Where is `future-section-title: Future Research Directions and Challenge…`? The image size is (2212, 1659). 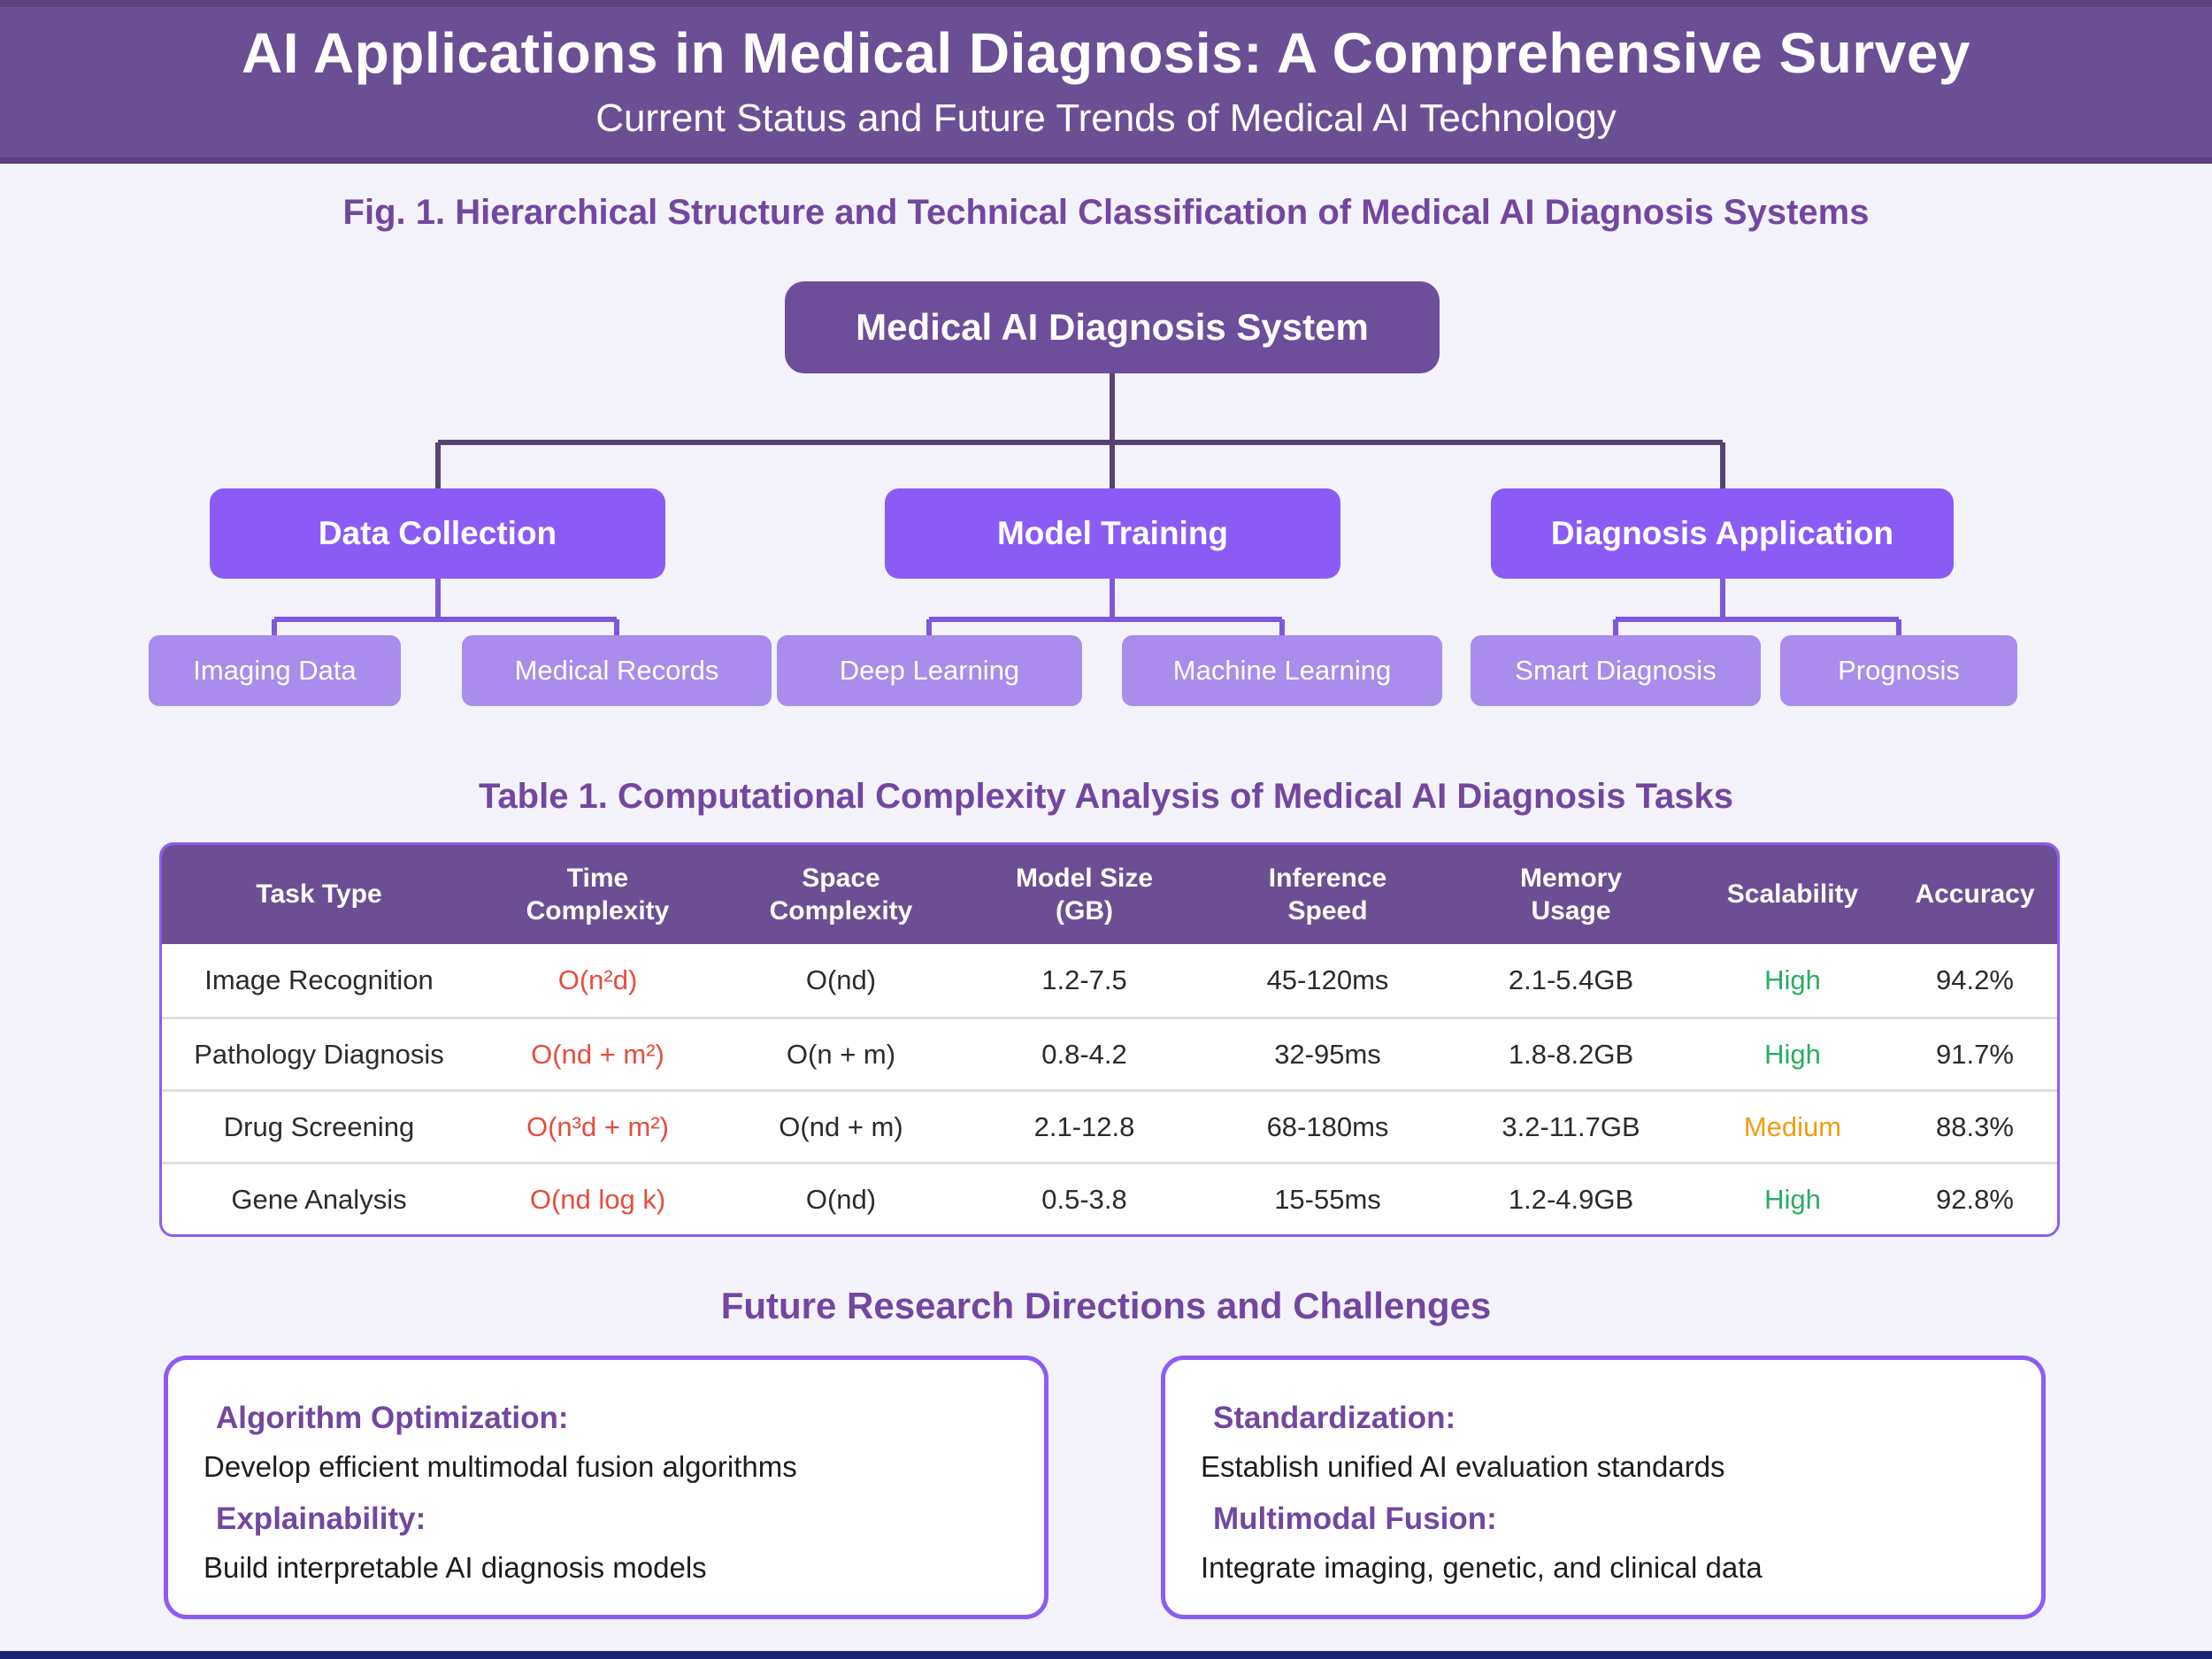 future-section-title: Future Research Directions and Challenge… is located at coordinates (1106, 1305).